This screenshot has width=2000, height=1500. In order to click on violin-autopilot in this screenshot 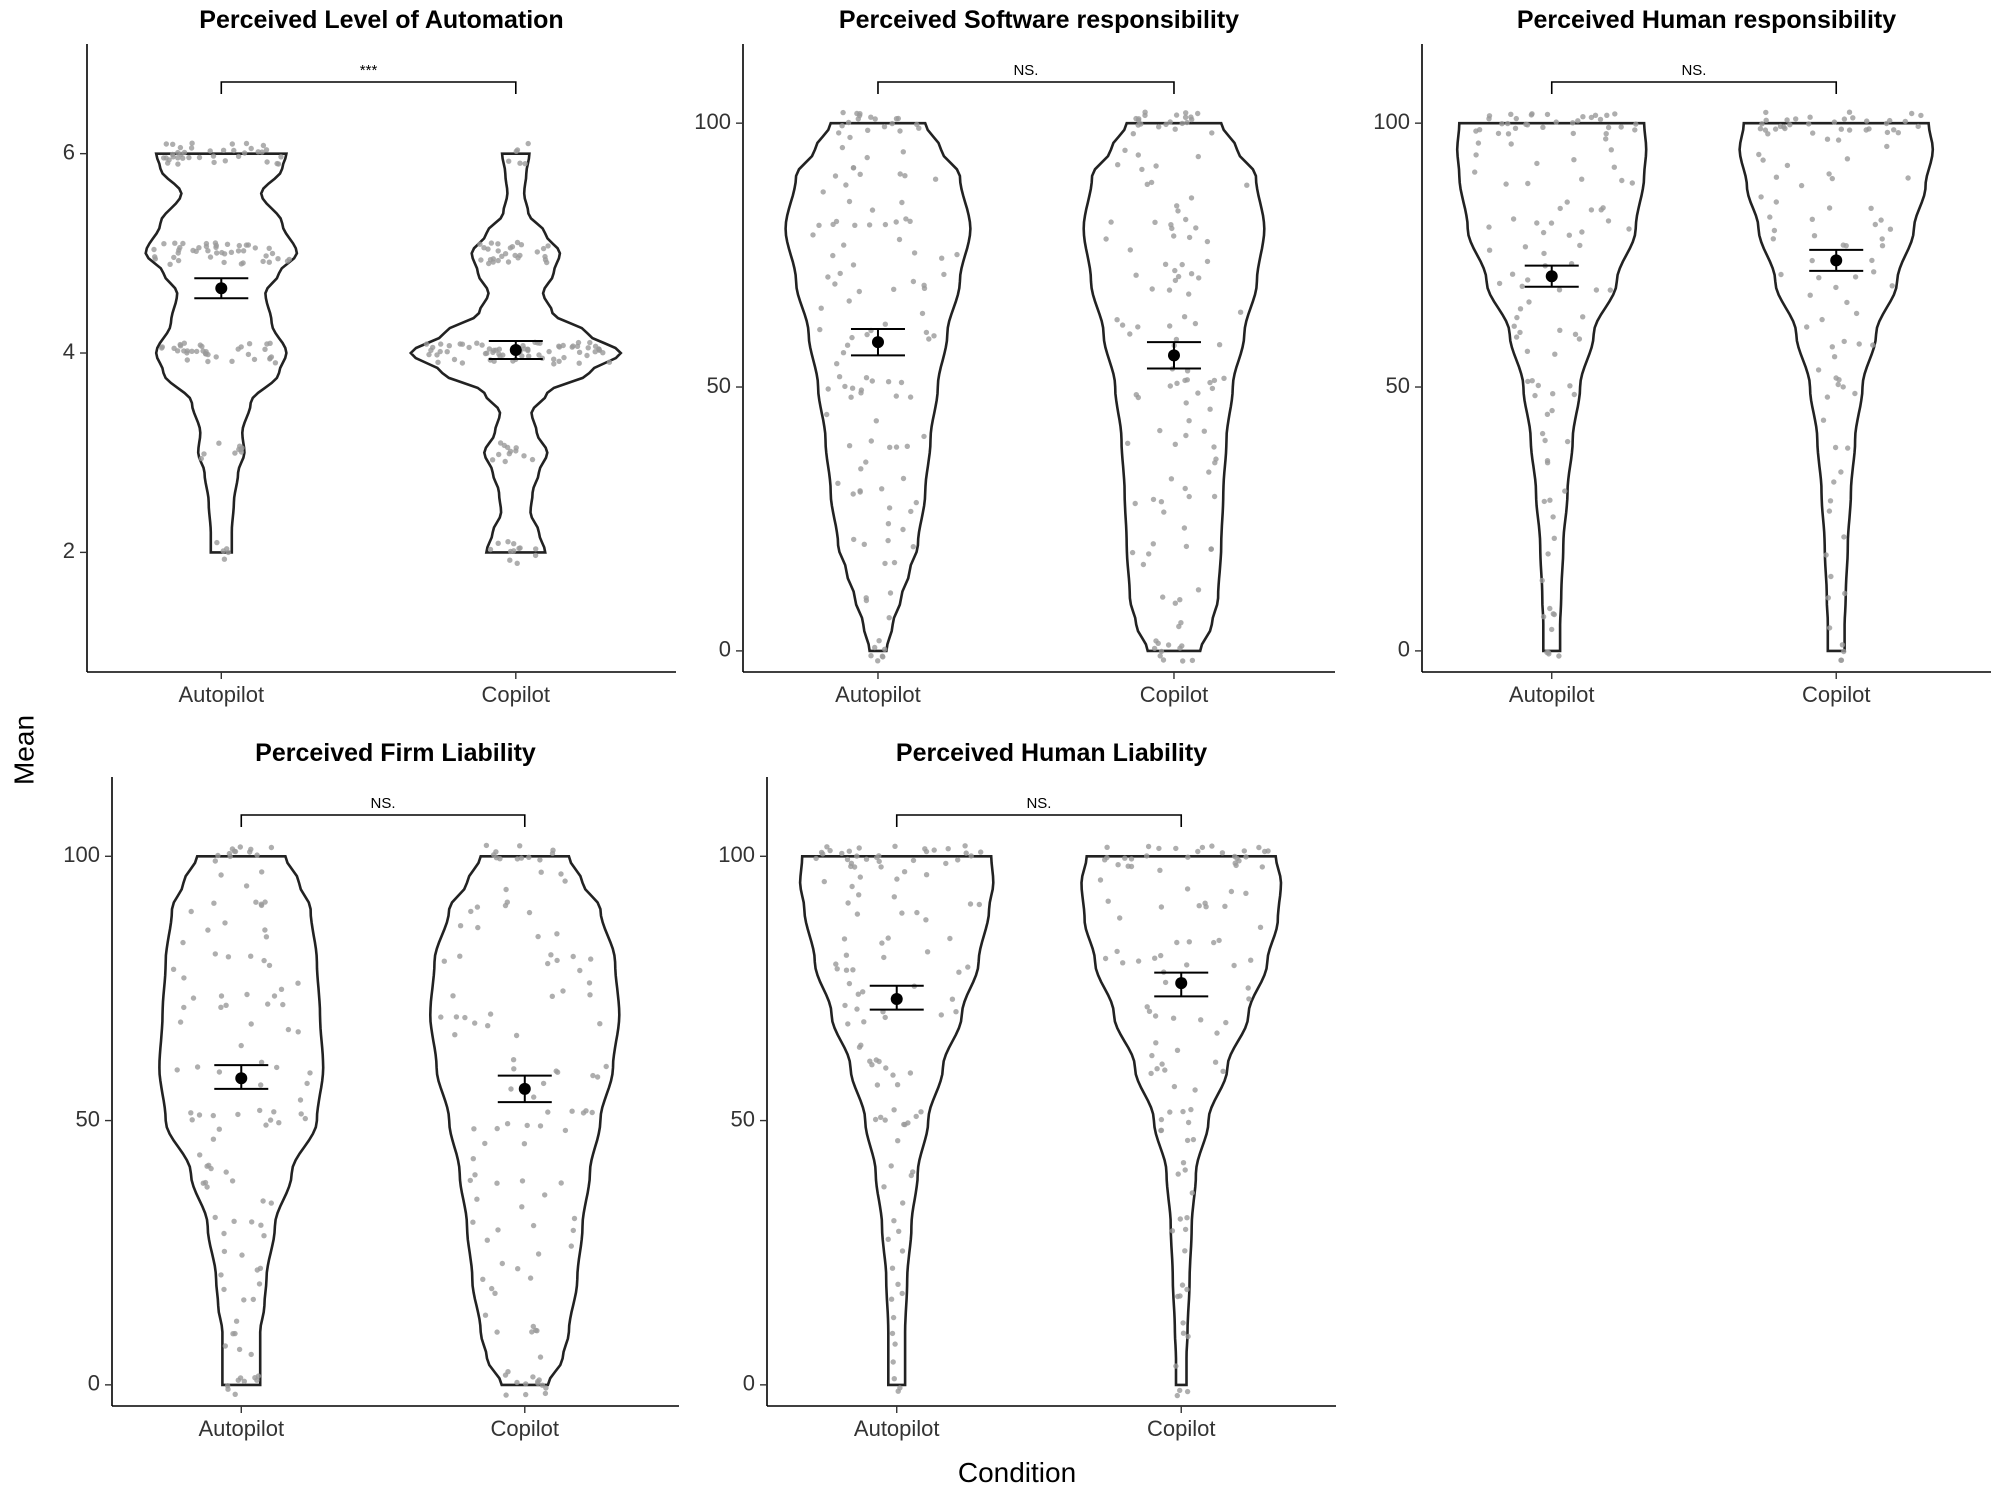, I will do `click(896, 1121)`.